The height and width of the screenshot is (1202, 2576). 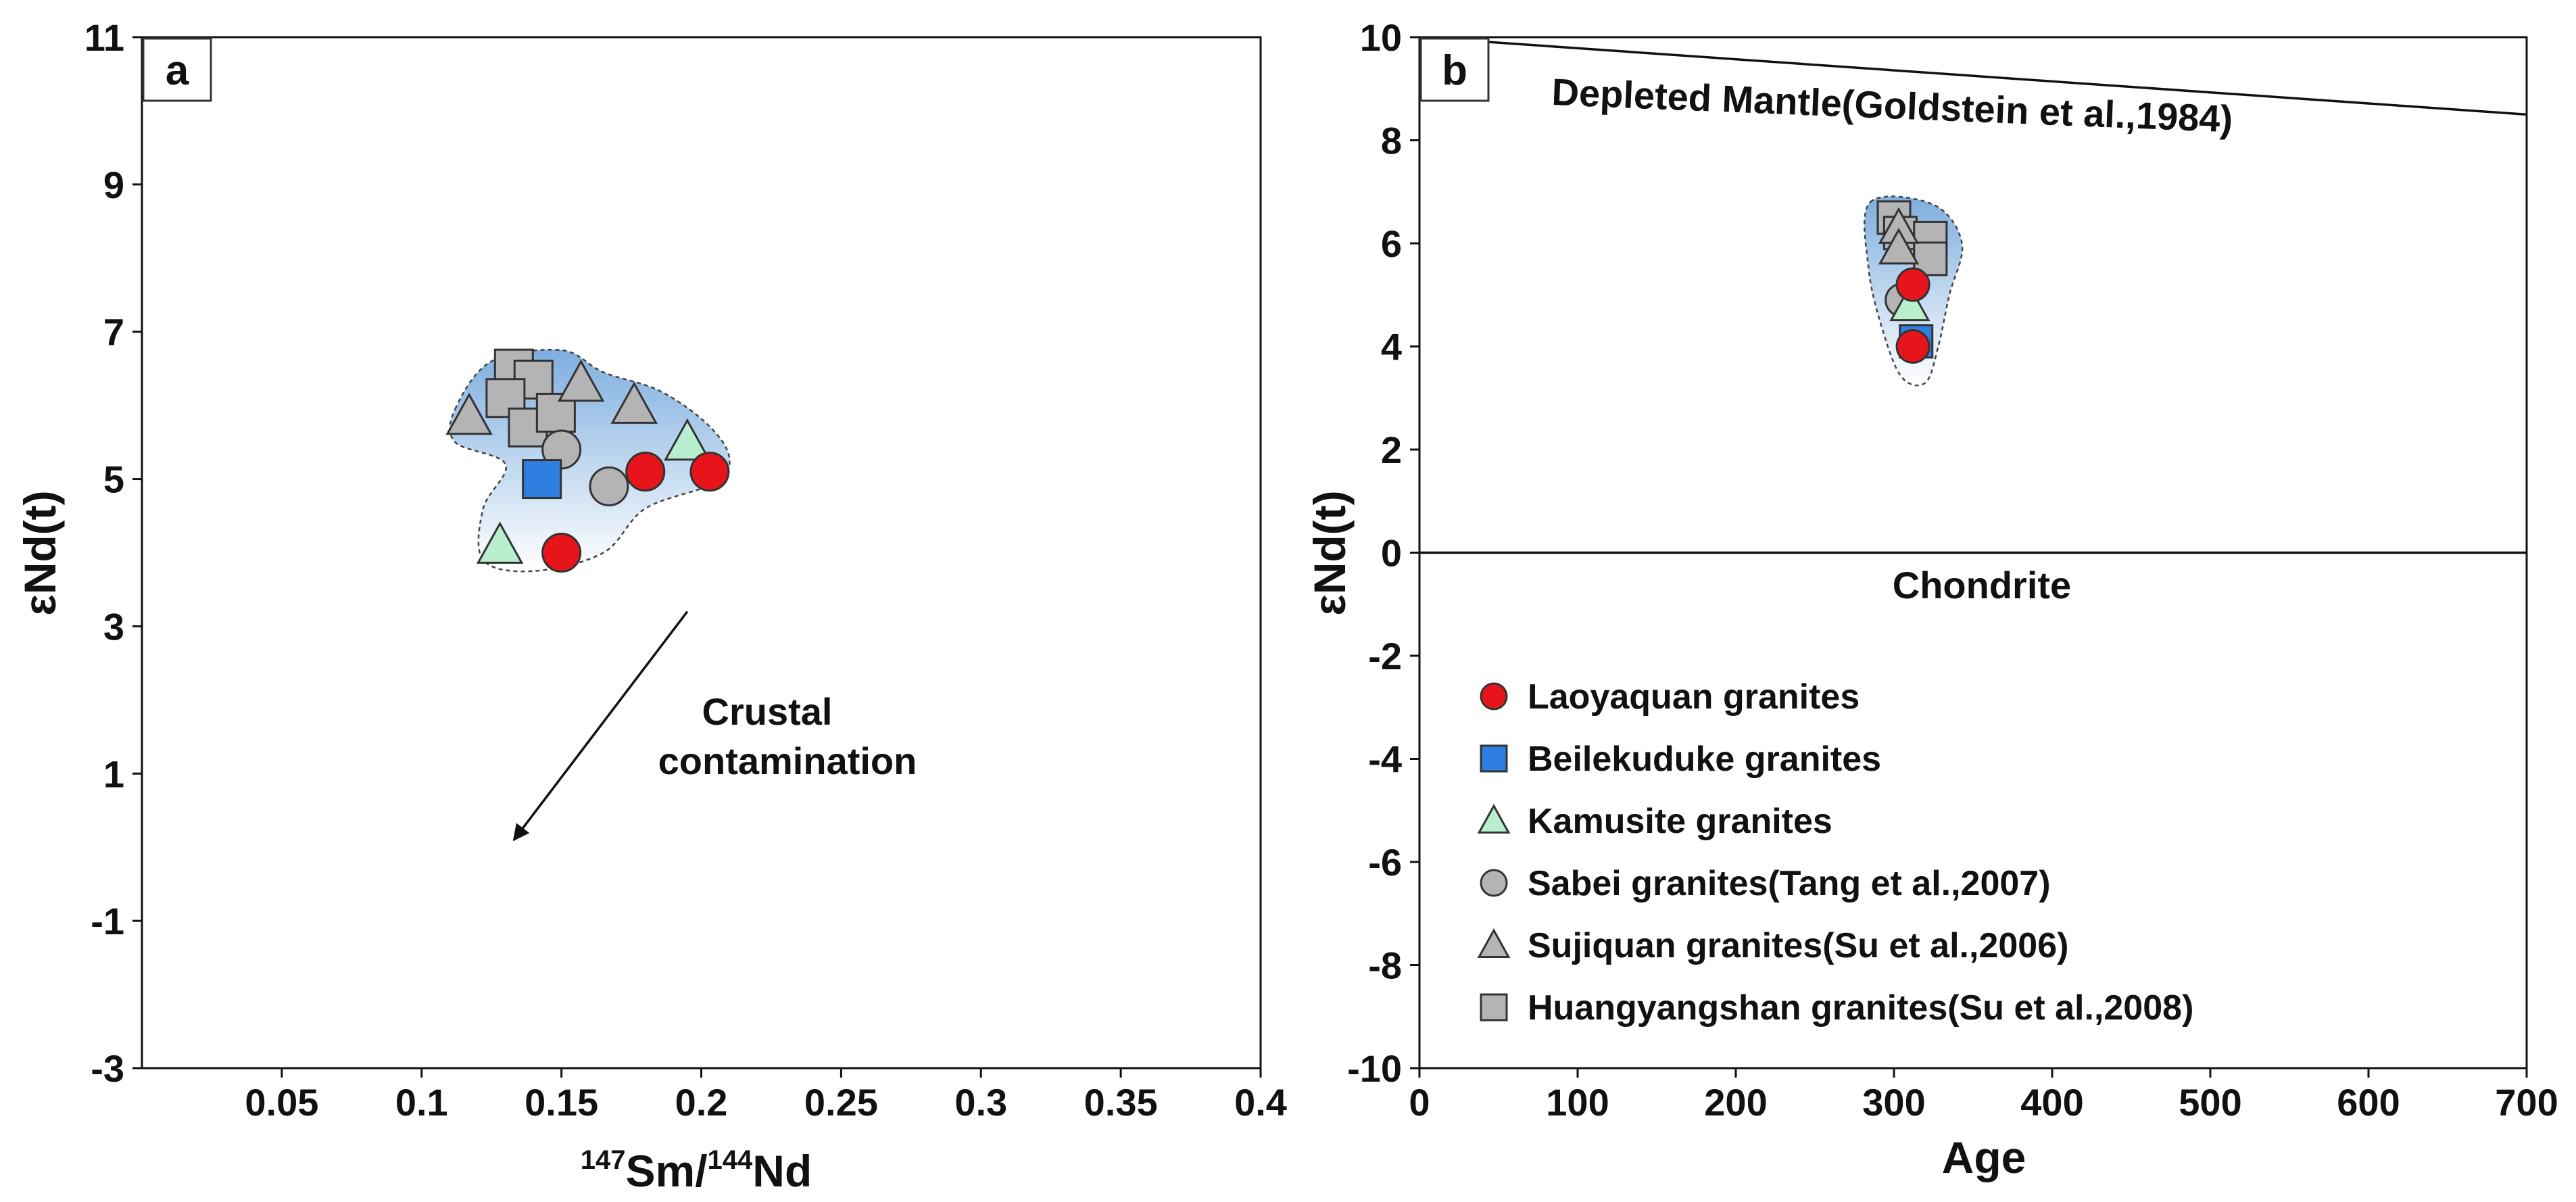 I want to click on crustal-contamination-arrow, so click(x=600, y=726).